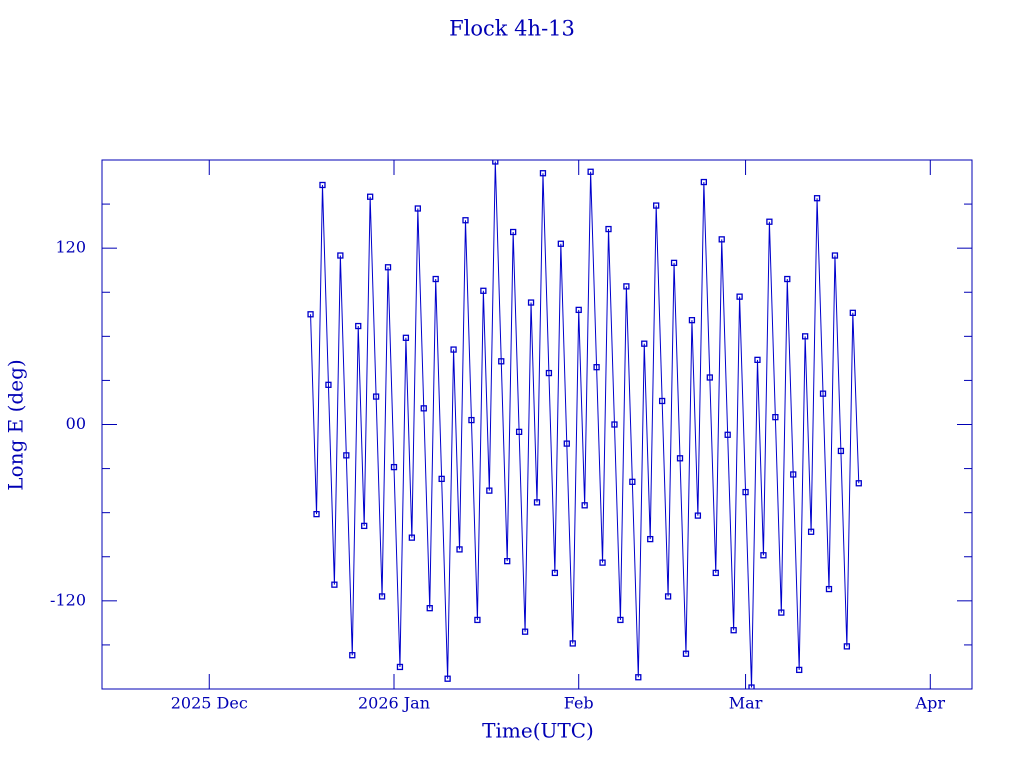  Describe the element at coordinates (579, 703) in the screenshot. I see `x-tick-label: Feb` at that location.